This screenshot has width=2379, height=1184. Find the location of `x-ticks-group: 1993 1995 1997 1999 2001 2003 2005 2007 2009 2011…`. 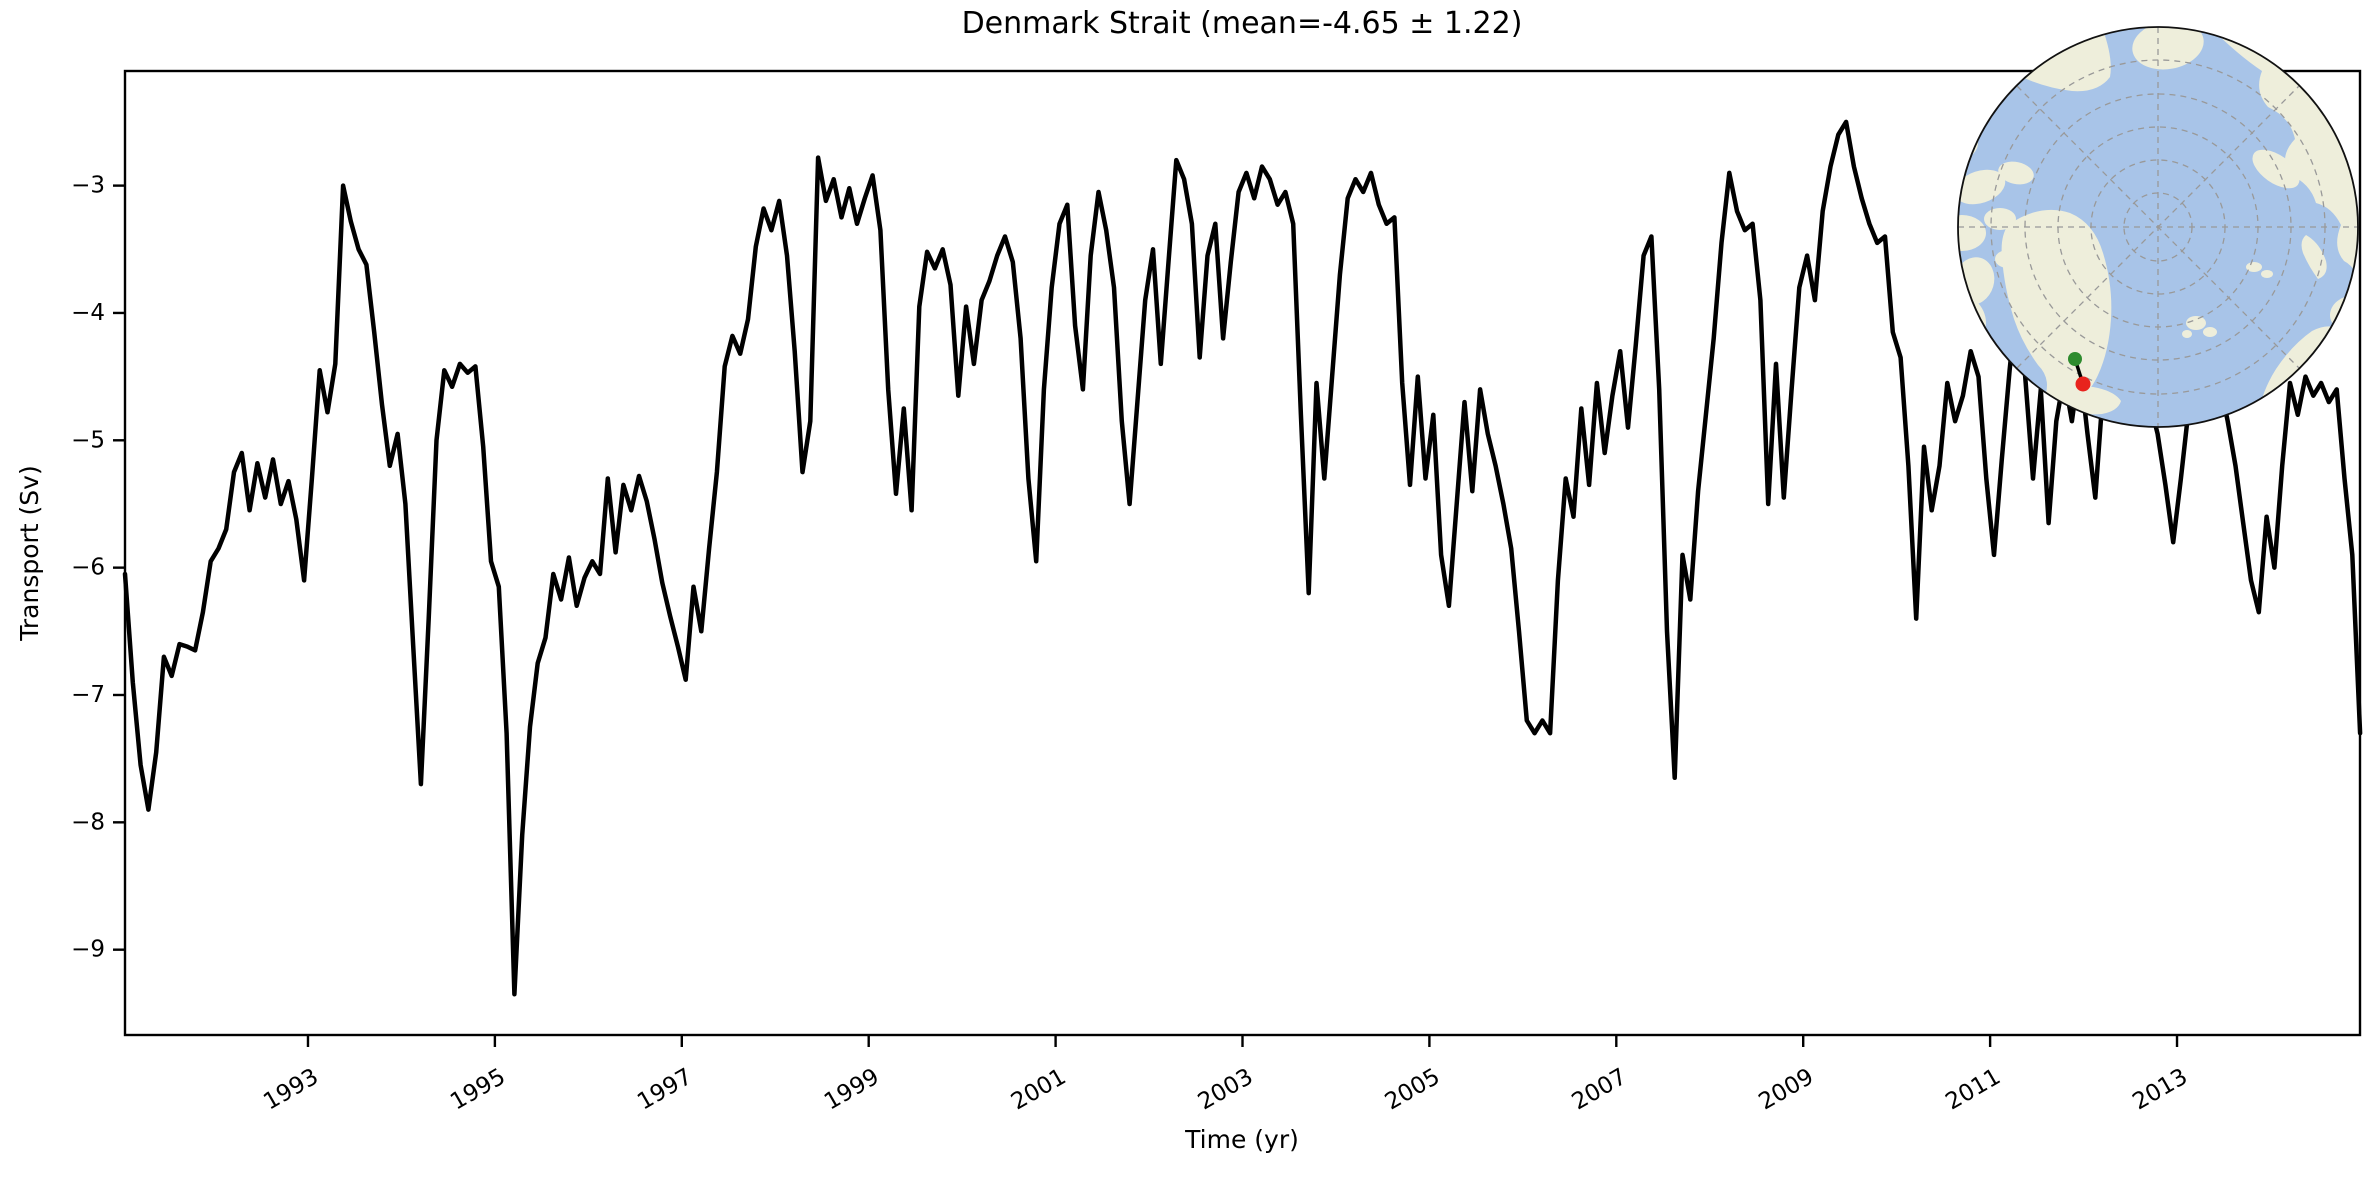

x-ticks-group: 1993 1995 1997 1999 2001 2003 2005 2007 2009 2011… is located at coordinates (1225, 1075).